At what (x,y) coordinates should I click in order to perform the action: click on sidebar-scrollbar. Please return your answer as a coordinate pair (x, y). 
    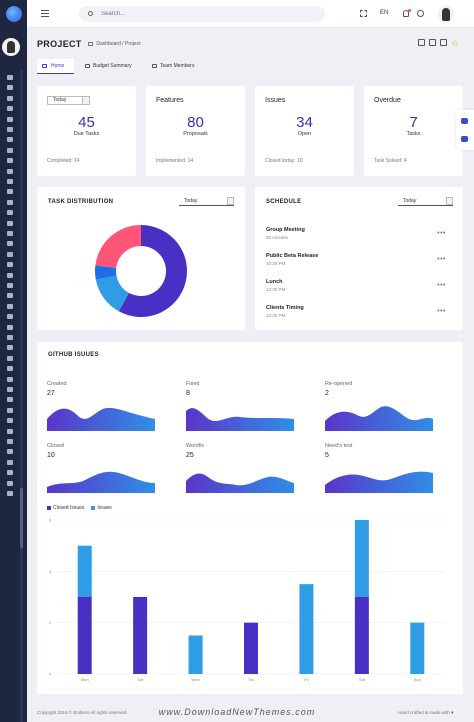
    Looking at the image, I should click on (21, 518).